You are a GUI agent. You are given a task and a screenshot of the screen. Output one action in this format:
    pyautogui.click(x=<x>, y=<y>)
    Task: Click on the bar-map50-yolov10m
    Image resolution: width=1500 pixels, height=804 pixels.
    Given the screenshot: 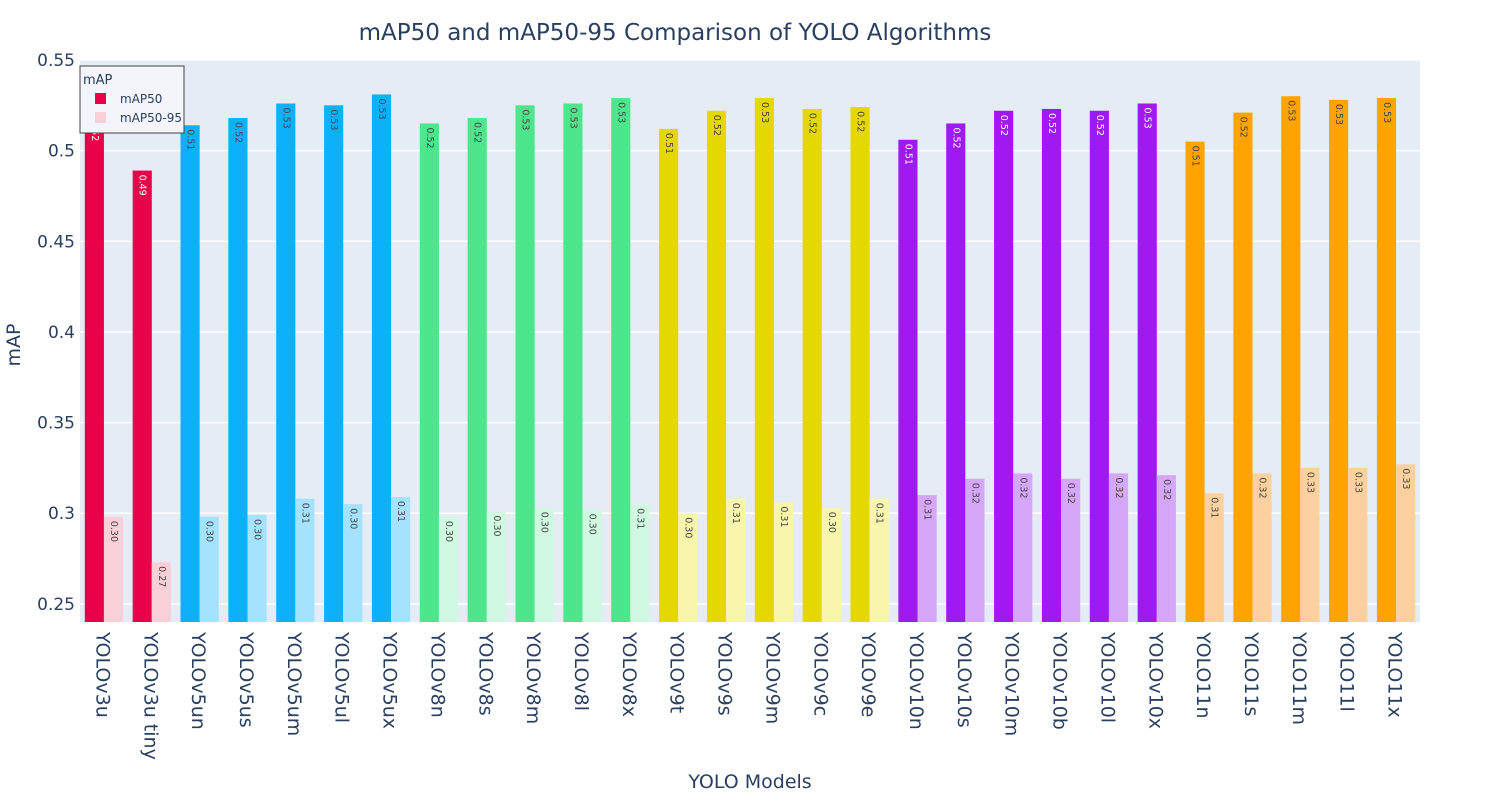 What is the action you would take?
    pyautogui.click(x=1004, y=366)
    